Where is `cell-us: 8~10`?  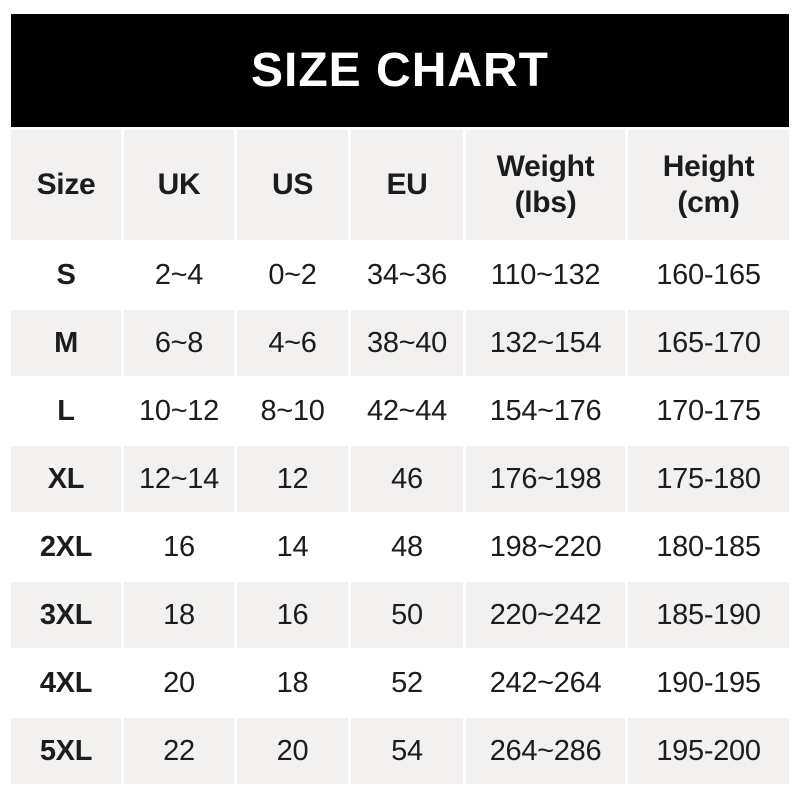 cell-us: 8~10 is located at coordinates (292, 411).